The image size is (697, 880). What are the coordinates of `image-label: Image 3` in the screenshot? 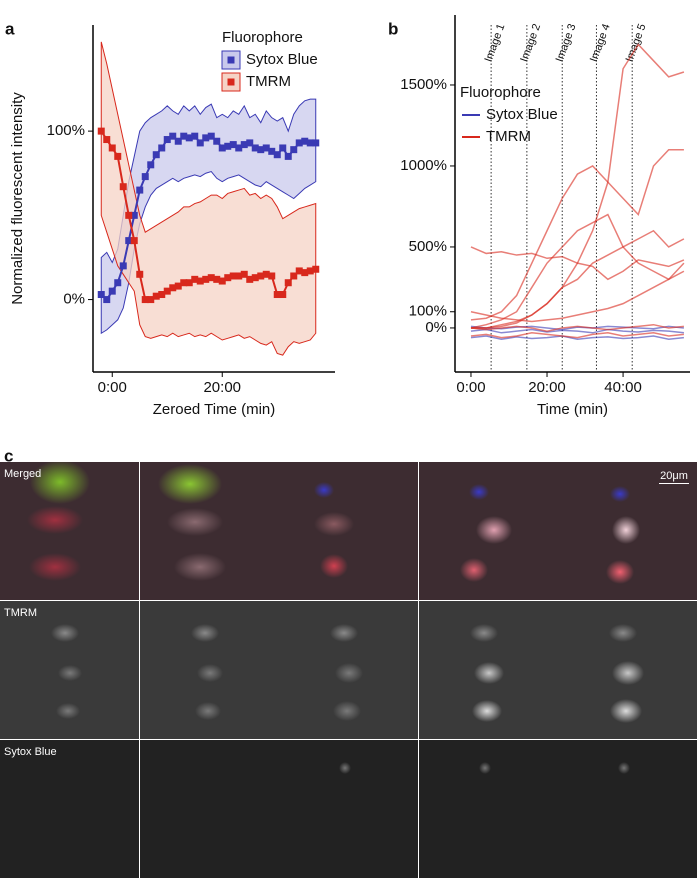 It's located at (566, 42).